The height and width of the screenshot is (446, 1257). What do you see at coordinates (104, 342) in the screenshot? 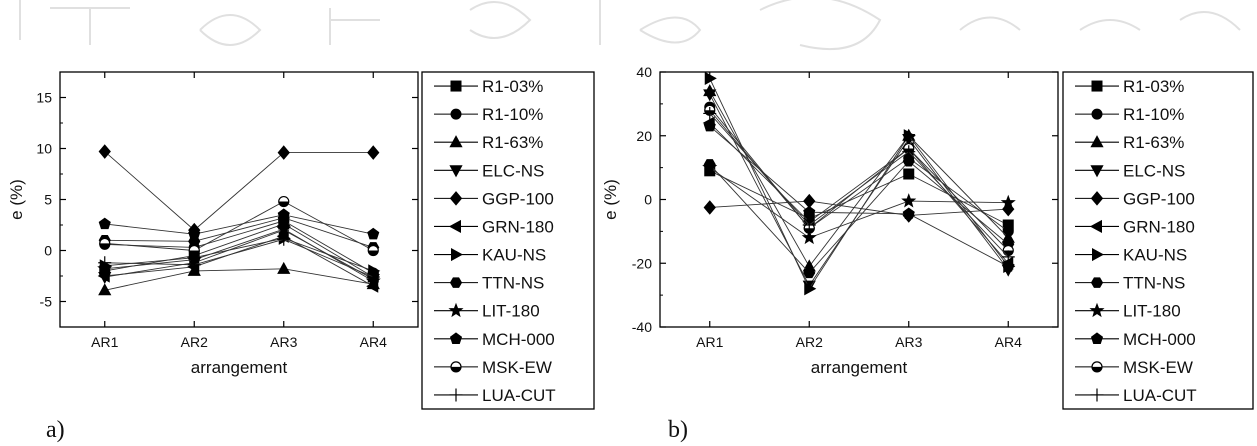
I see `x-tick-label: AR1` at bounding box center [104, 342].